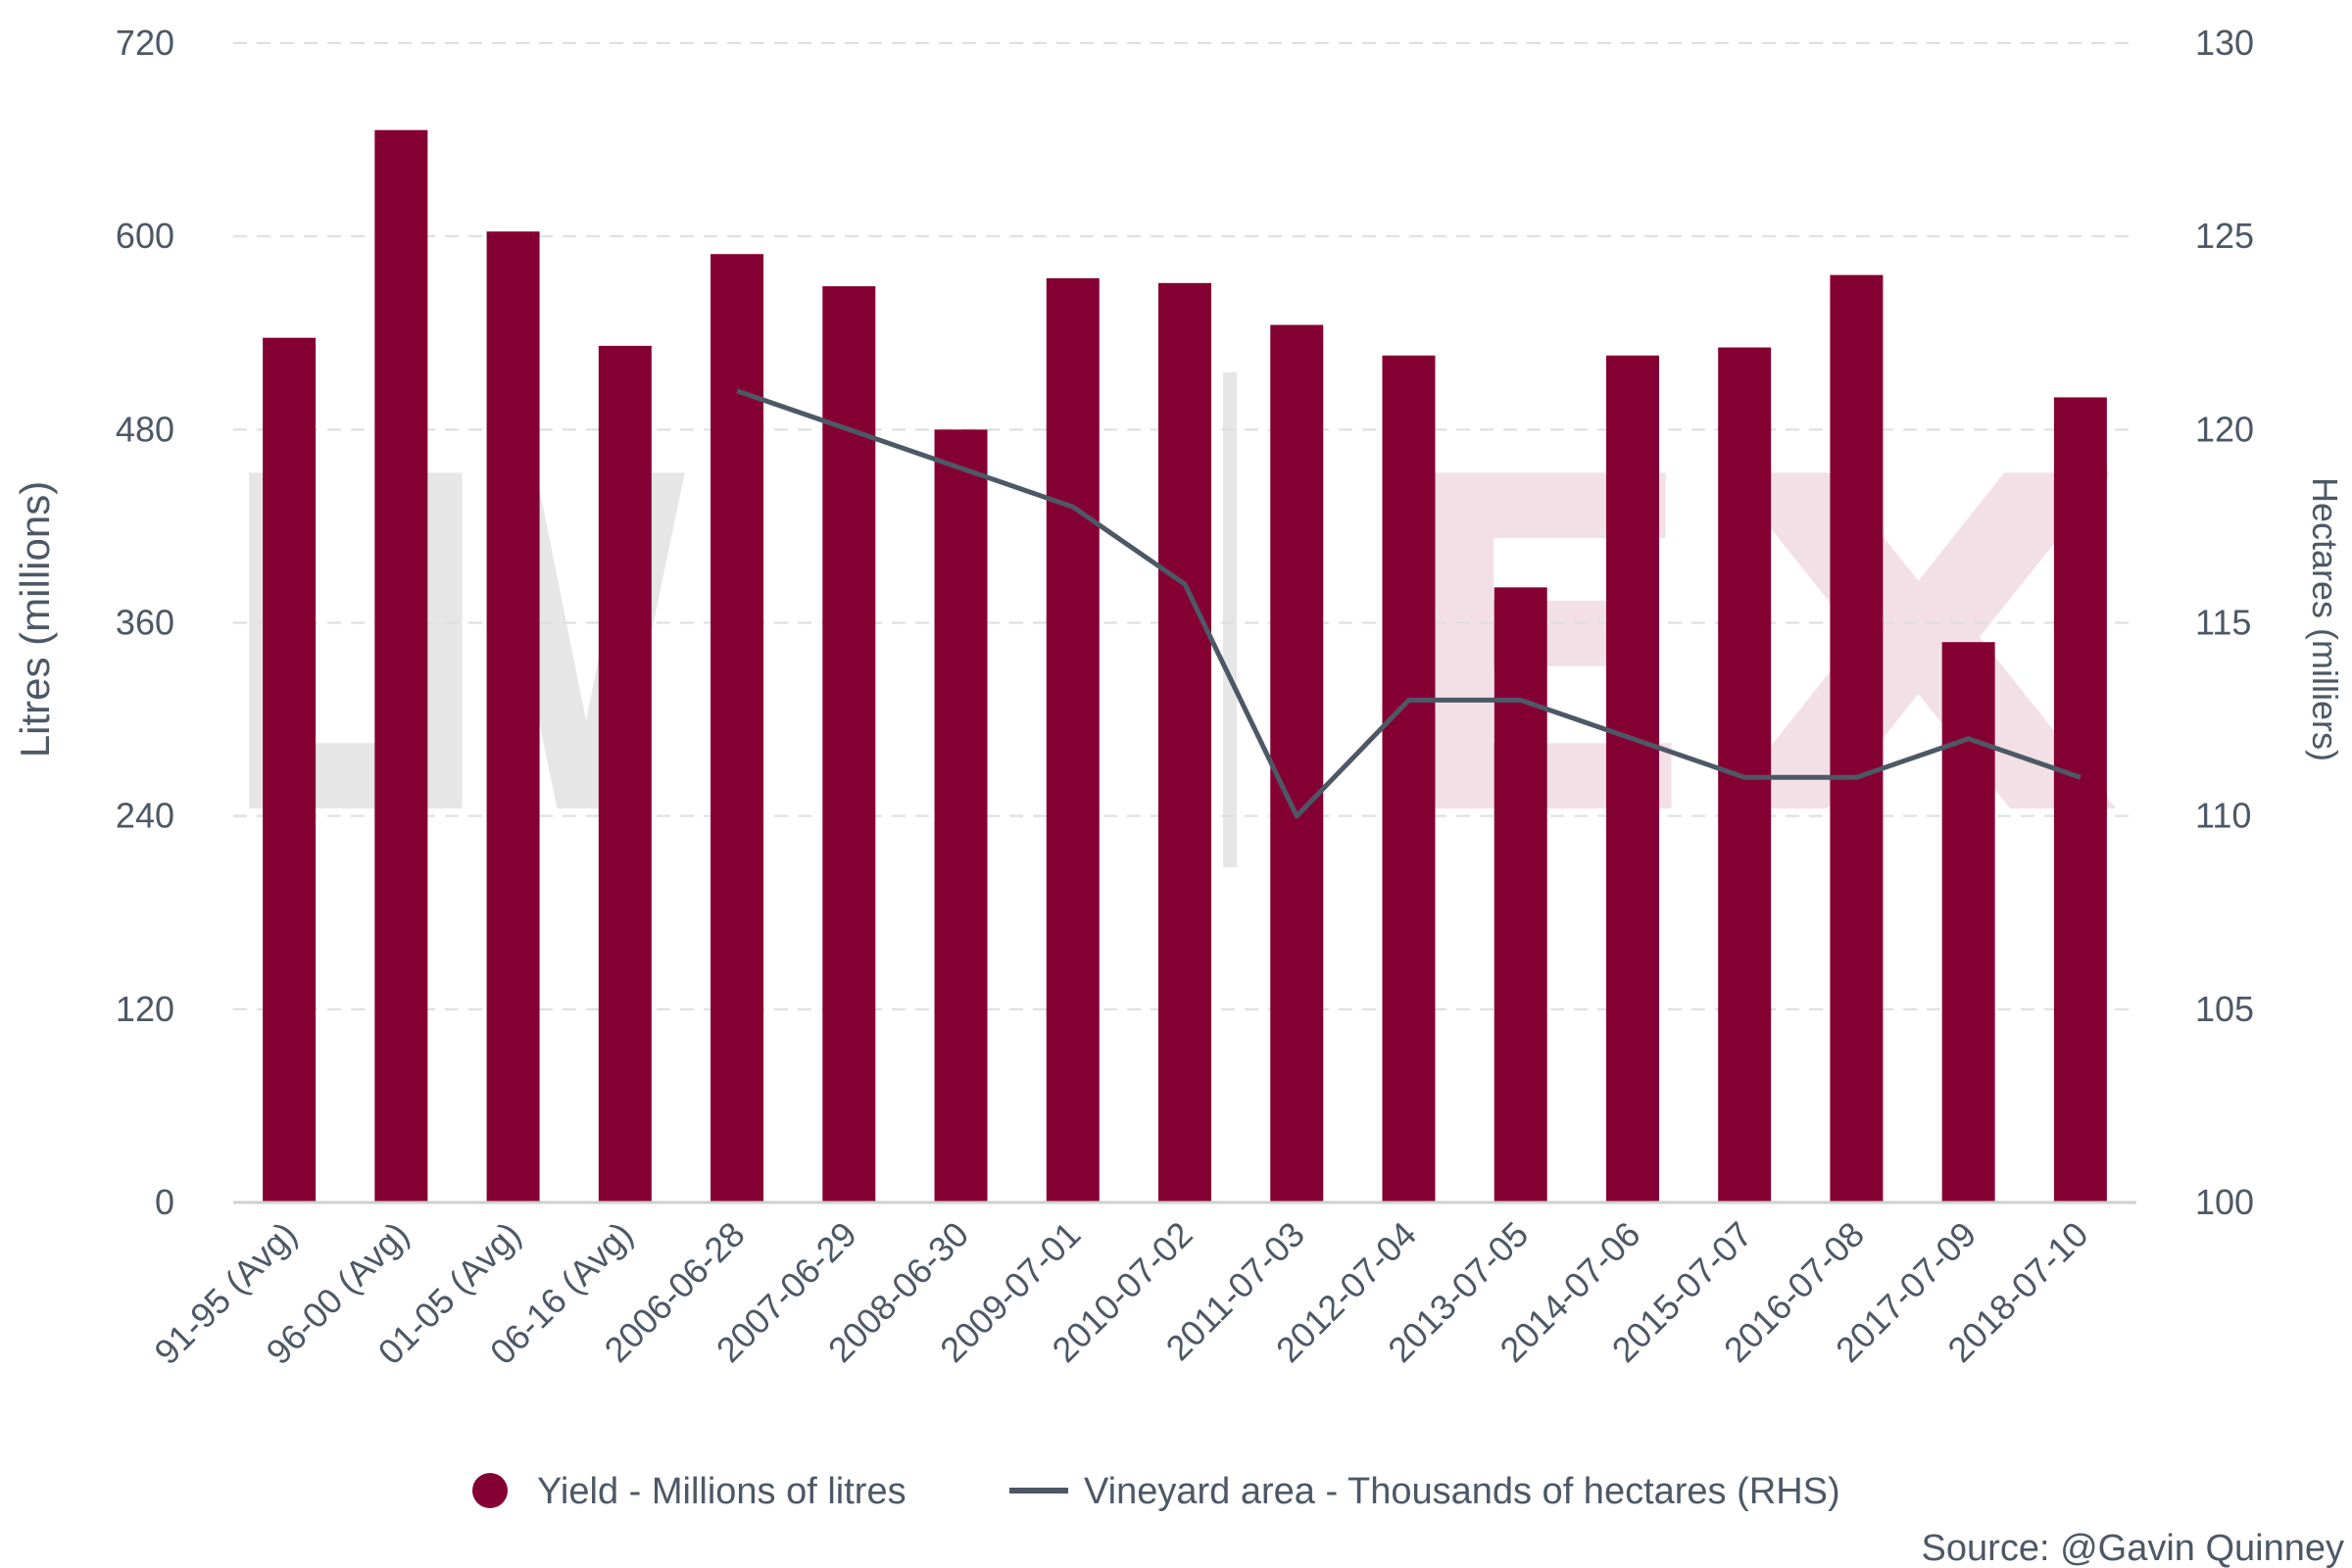 The height and width of the screenshot is (1568, 2352). What do you see at coordinates (2223, 623) in the screenshot?
I see `y2-tick-label: 115` at bounding box center [2223, 623].